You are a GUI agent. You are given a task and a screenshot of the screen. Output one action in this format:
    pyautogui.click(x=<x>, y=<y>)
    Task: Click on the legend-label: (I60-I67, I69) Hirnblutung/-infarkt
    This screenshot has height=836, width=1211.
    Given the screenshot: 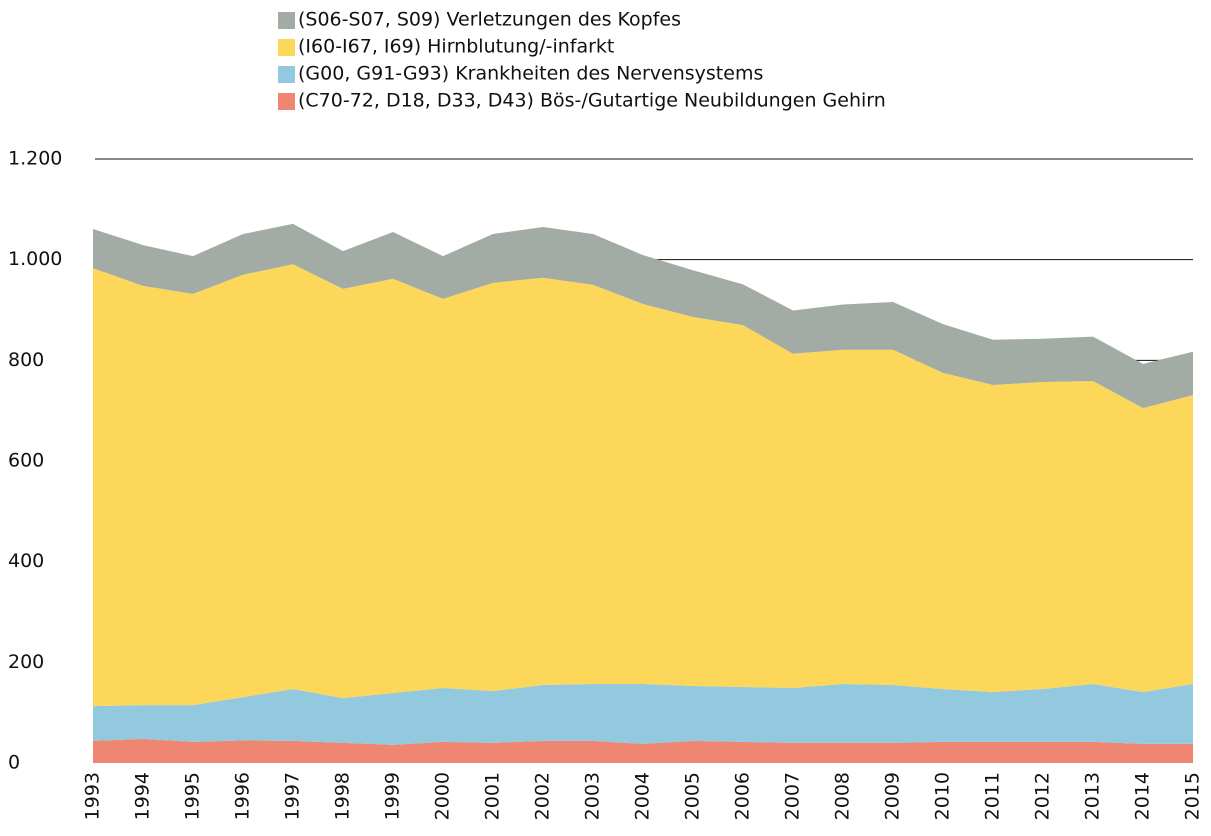 What is the action you would take?
    pyautogui.click(x=456, y=47)
    